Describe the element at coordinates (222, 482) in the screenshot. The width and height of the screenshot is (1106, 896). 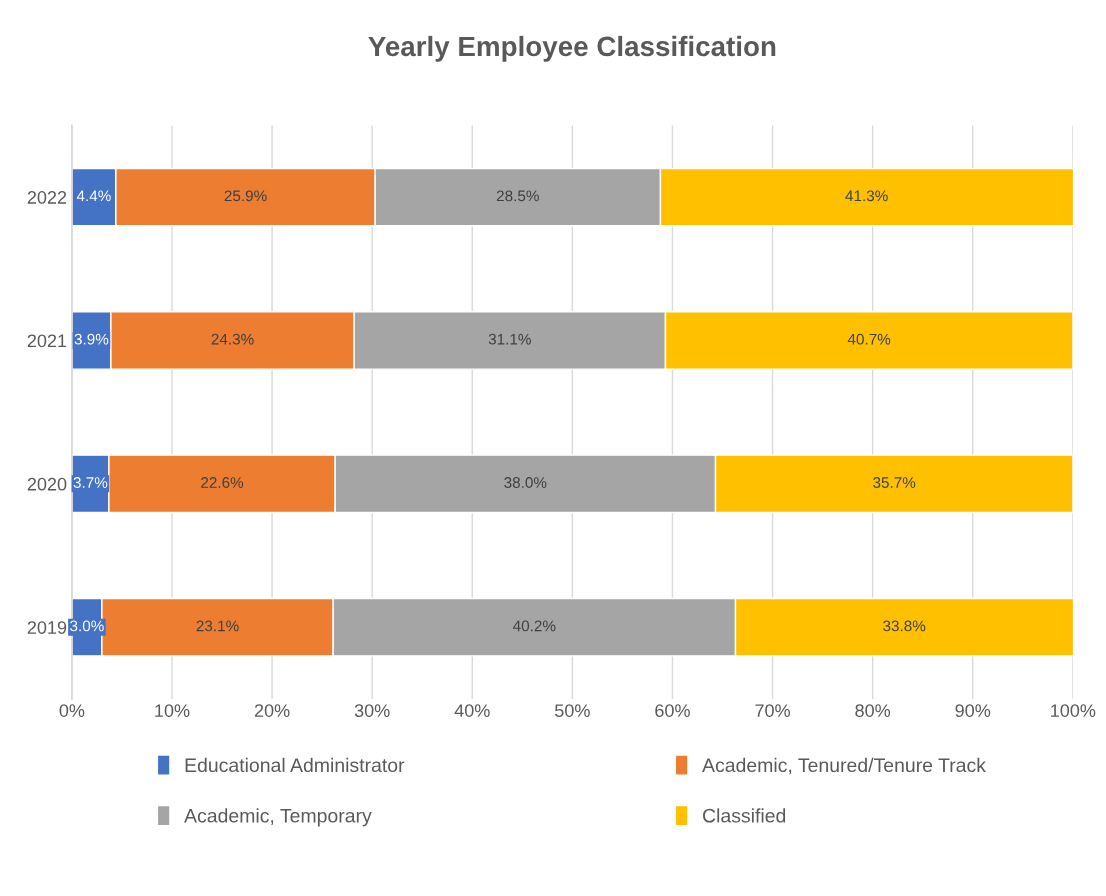
I see `data-label: 22.6%` at that location.